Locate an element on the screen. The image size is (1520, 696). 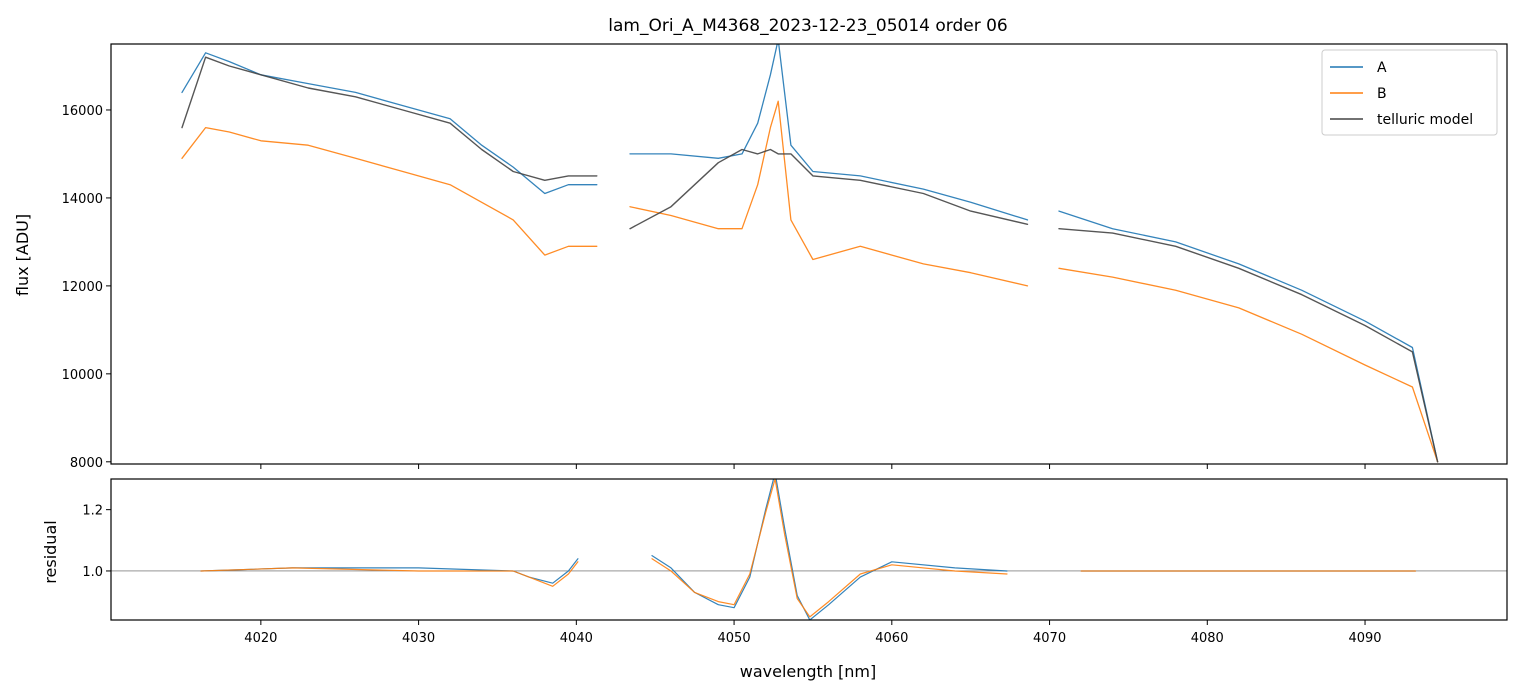
x-axis-label: wavelength [nm] is located at coordinates (808, 671).